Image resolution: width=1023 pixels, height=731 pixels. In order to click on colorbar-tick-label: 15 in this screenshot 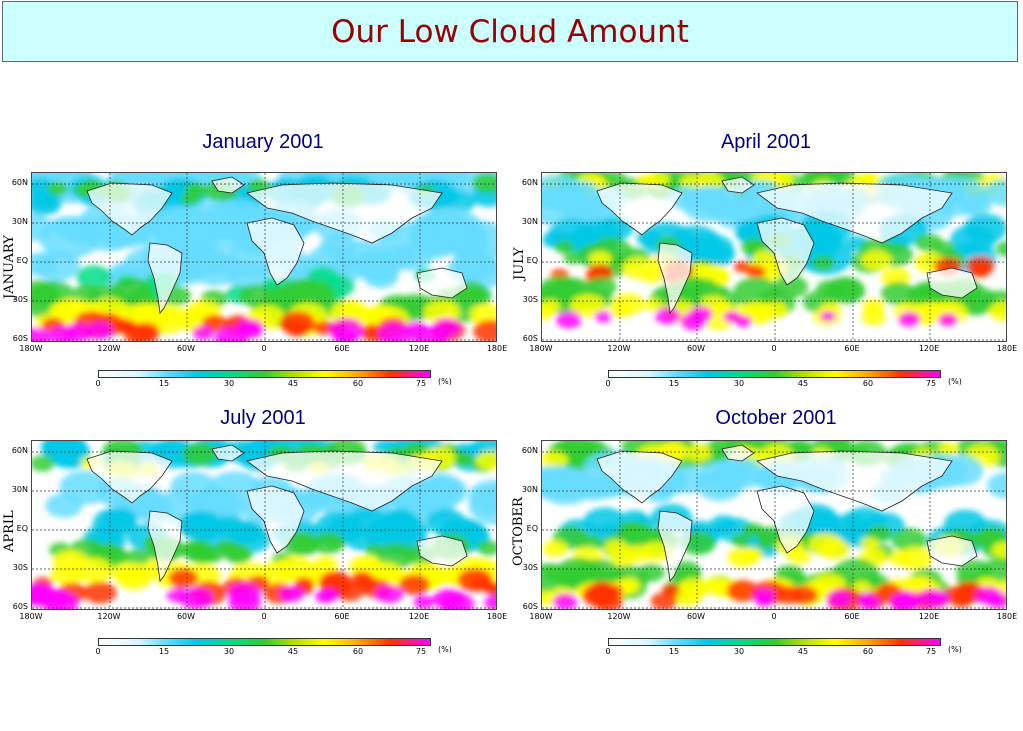, I will do `click(164, 383)`.